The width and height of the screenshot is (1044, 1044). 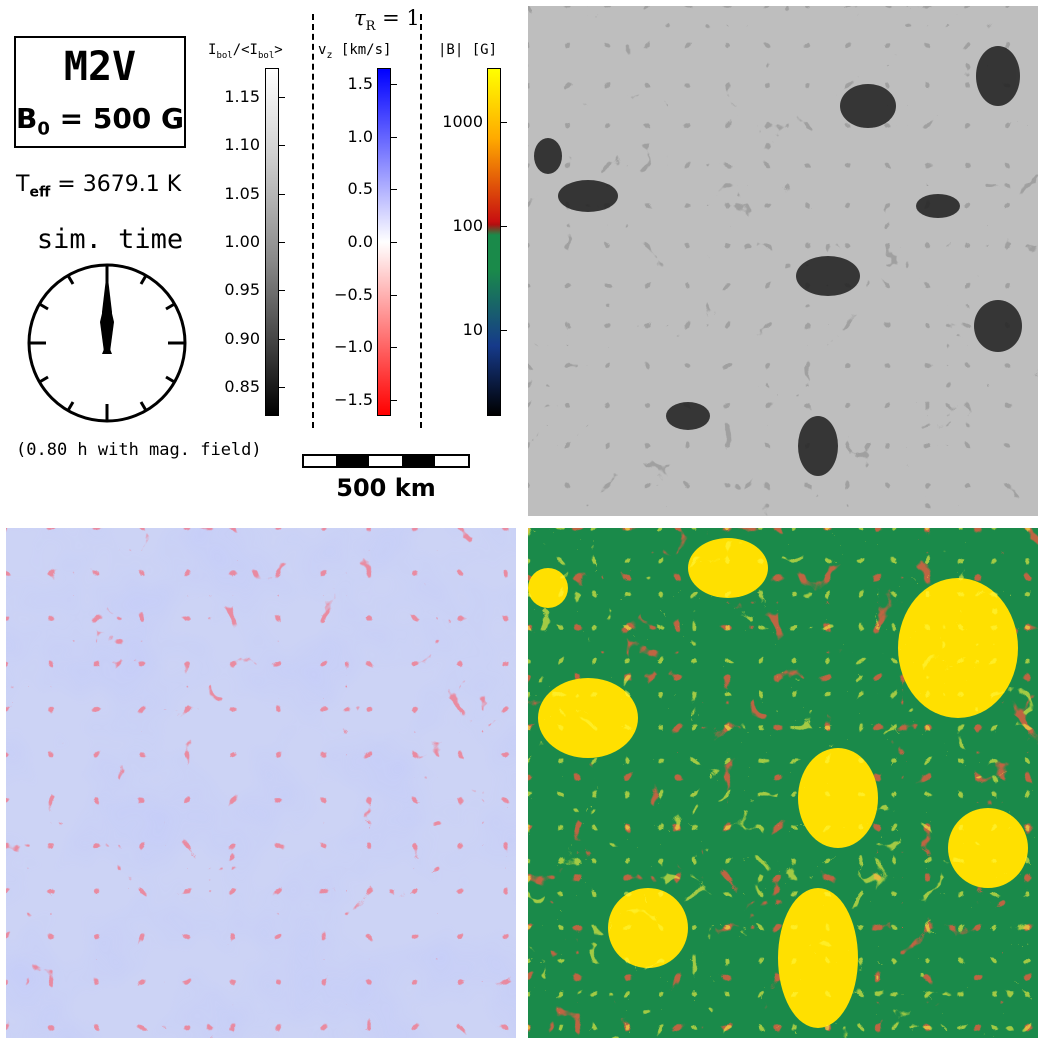 What do you see at coordinates (353, 400) in the screenshot?
I see `velocity-tick: −1.5` at bounding box center [353, 400].